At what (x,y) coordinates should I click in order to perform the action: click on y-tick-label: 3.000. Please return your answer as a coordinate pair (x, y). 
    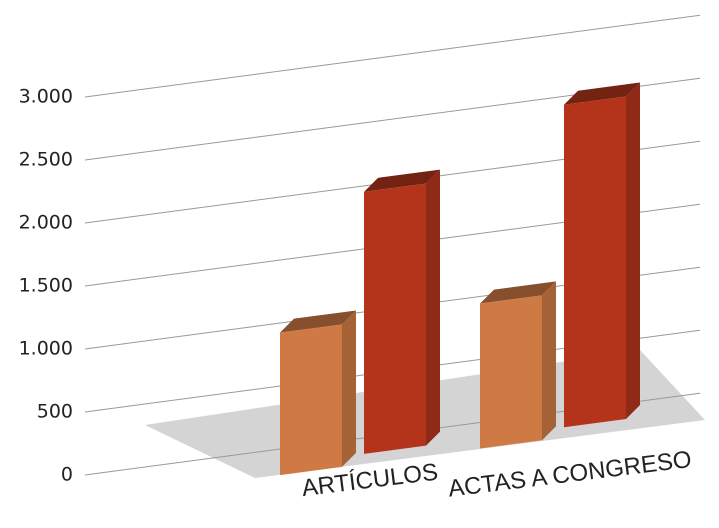
    Looking at the image, I should click on (46, 97).